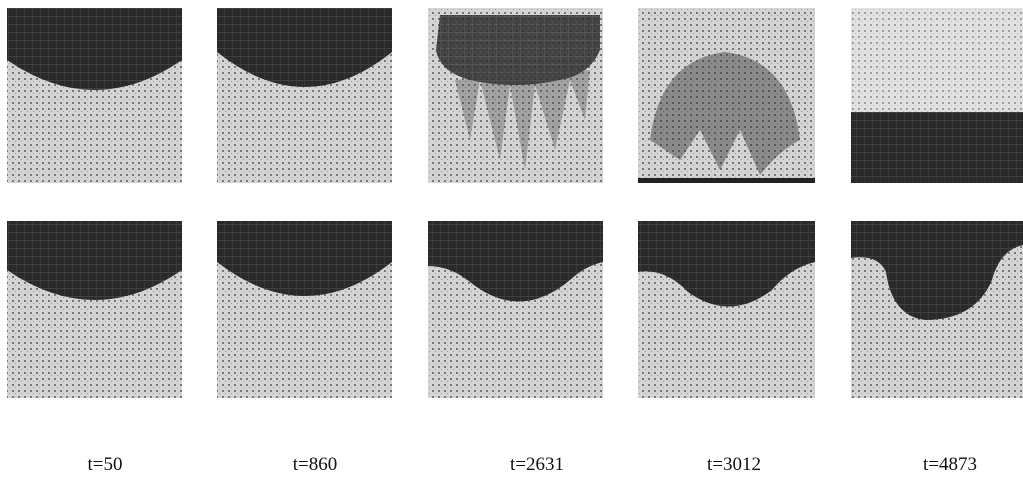  I want to click on time-label: t=4873, so click(950, 464).